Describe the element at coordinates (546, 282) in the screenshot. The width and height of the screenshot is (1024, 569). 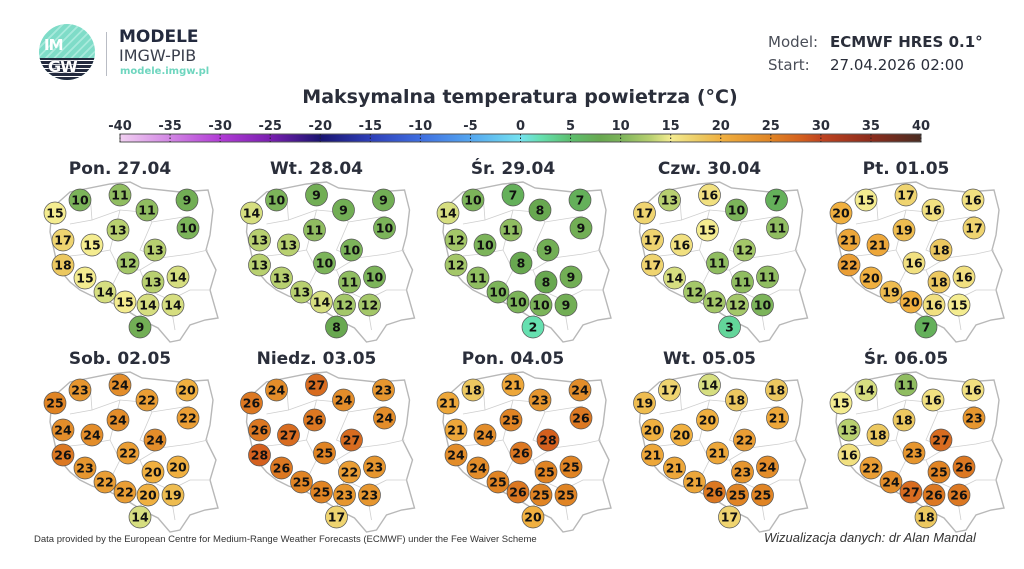
I see `station-value: 8` at that location.